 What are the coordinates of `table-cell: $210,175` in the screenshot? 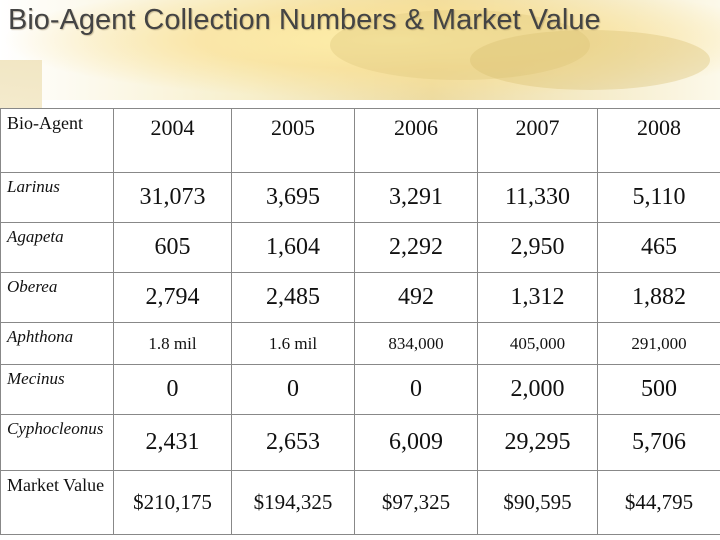 It's located at (172, 502).